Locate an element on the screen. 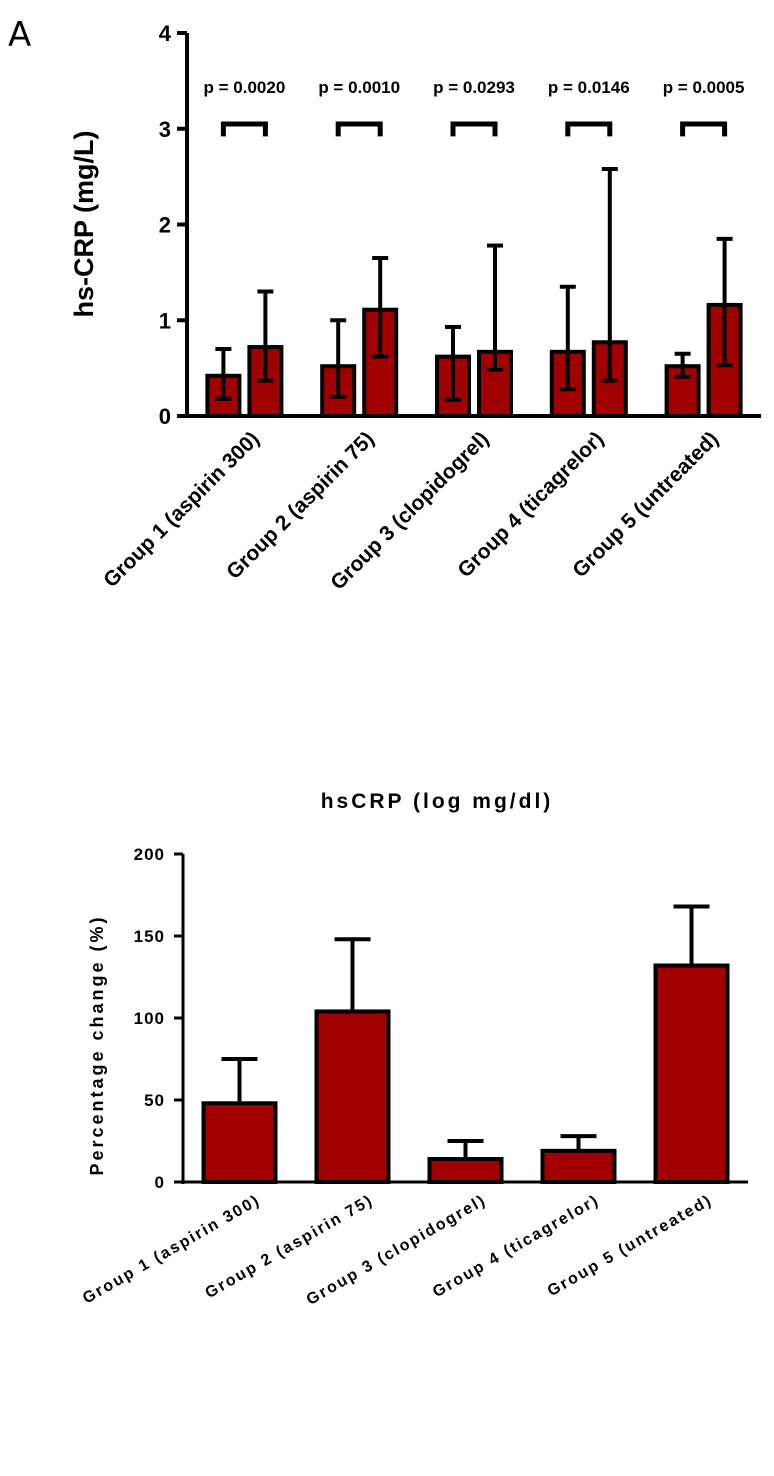 Image resolution: width=774 pixels, height=1476 pixels. y-axis-label: Percentage change (%) is located at coordinates (97, 1044).